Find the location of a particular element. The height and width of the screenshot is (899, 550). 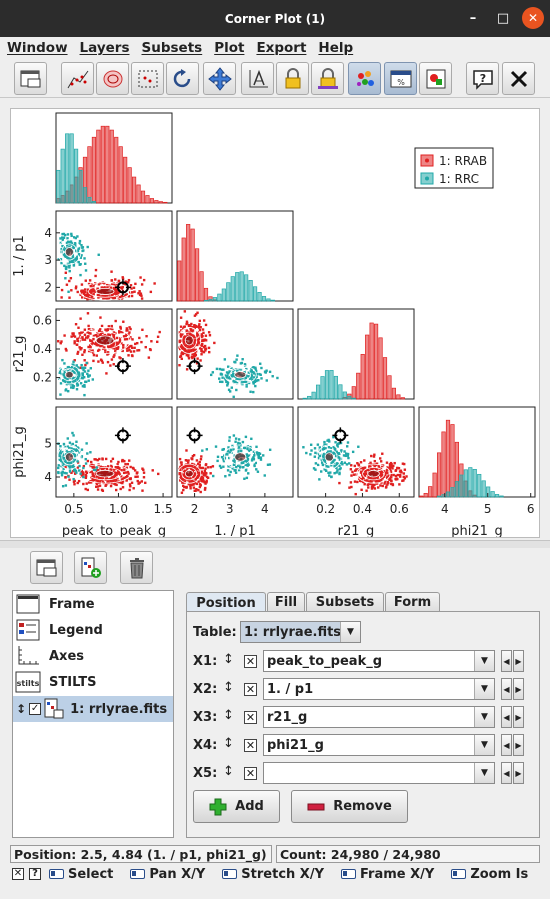

tab-fill: Fill is located at coordinates (286, 602).